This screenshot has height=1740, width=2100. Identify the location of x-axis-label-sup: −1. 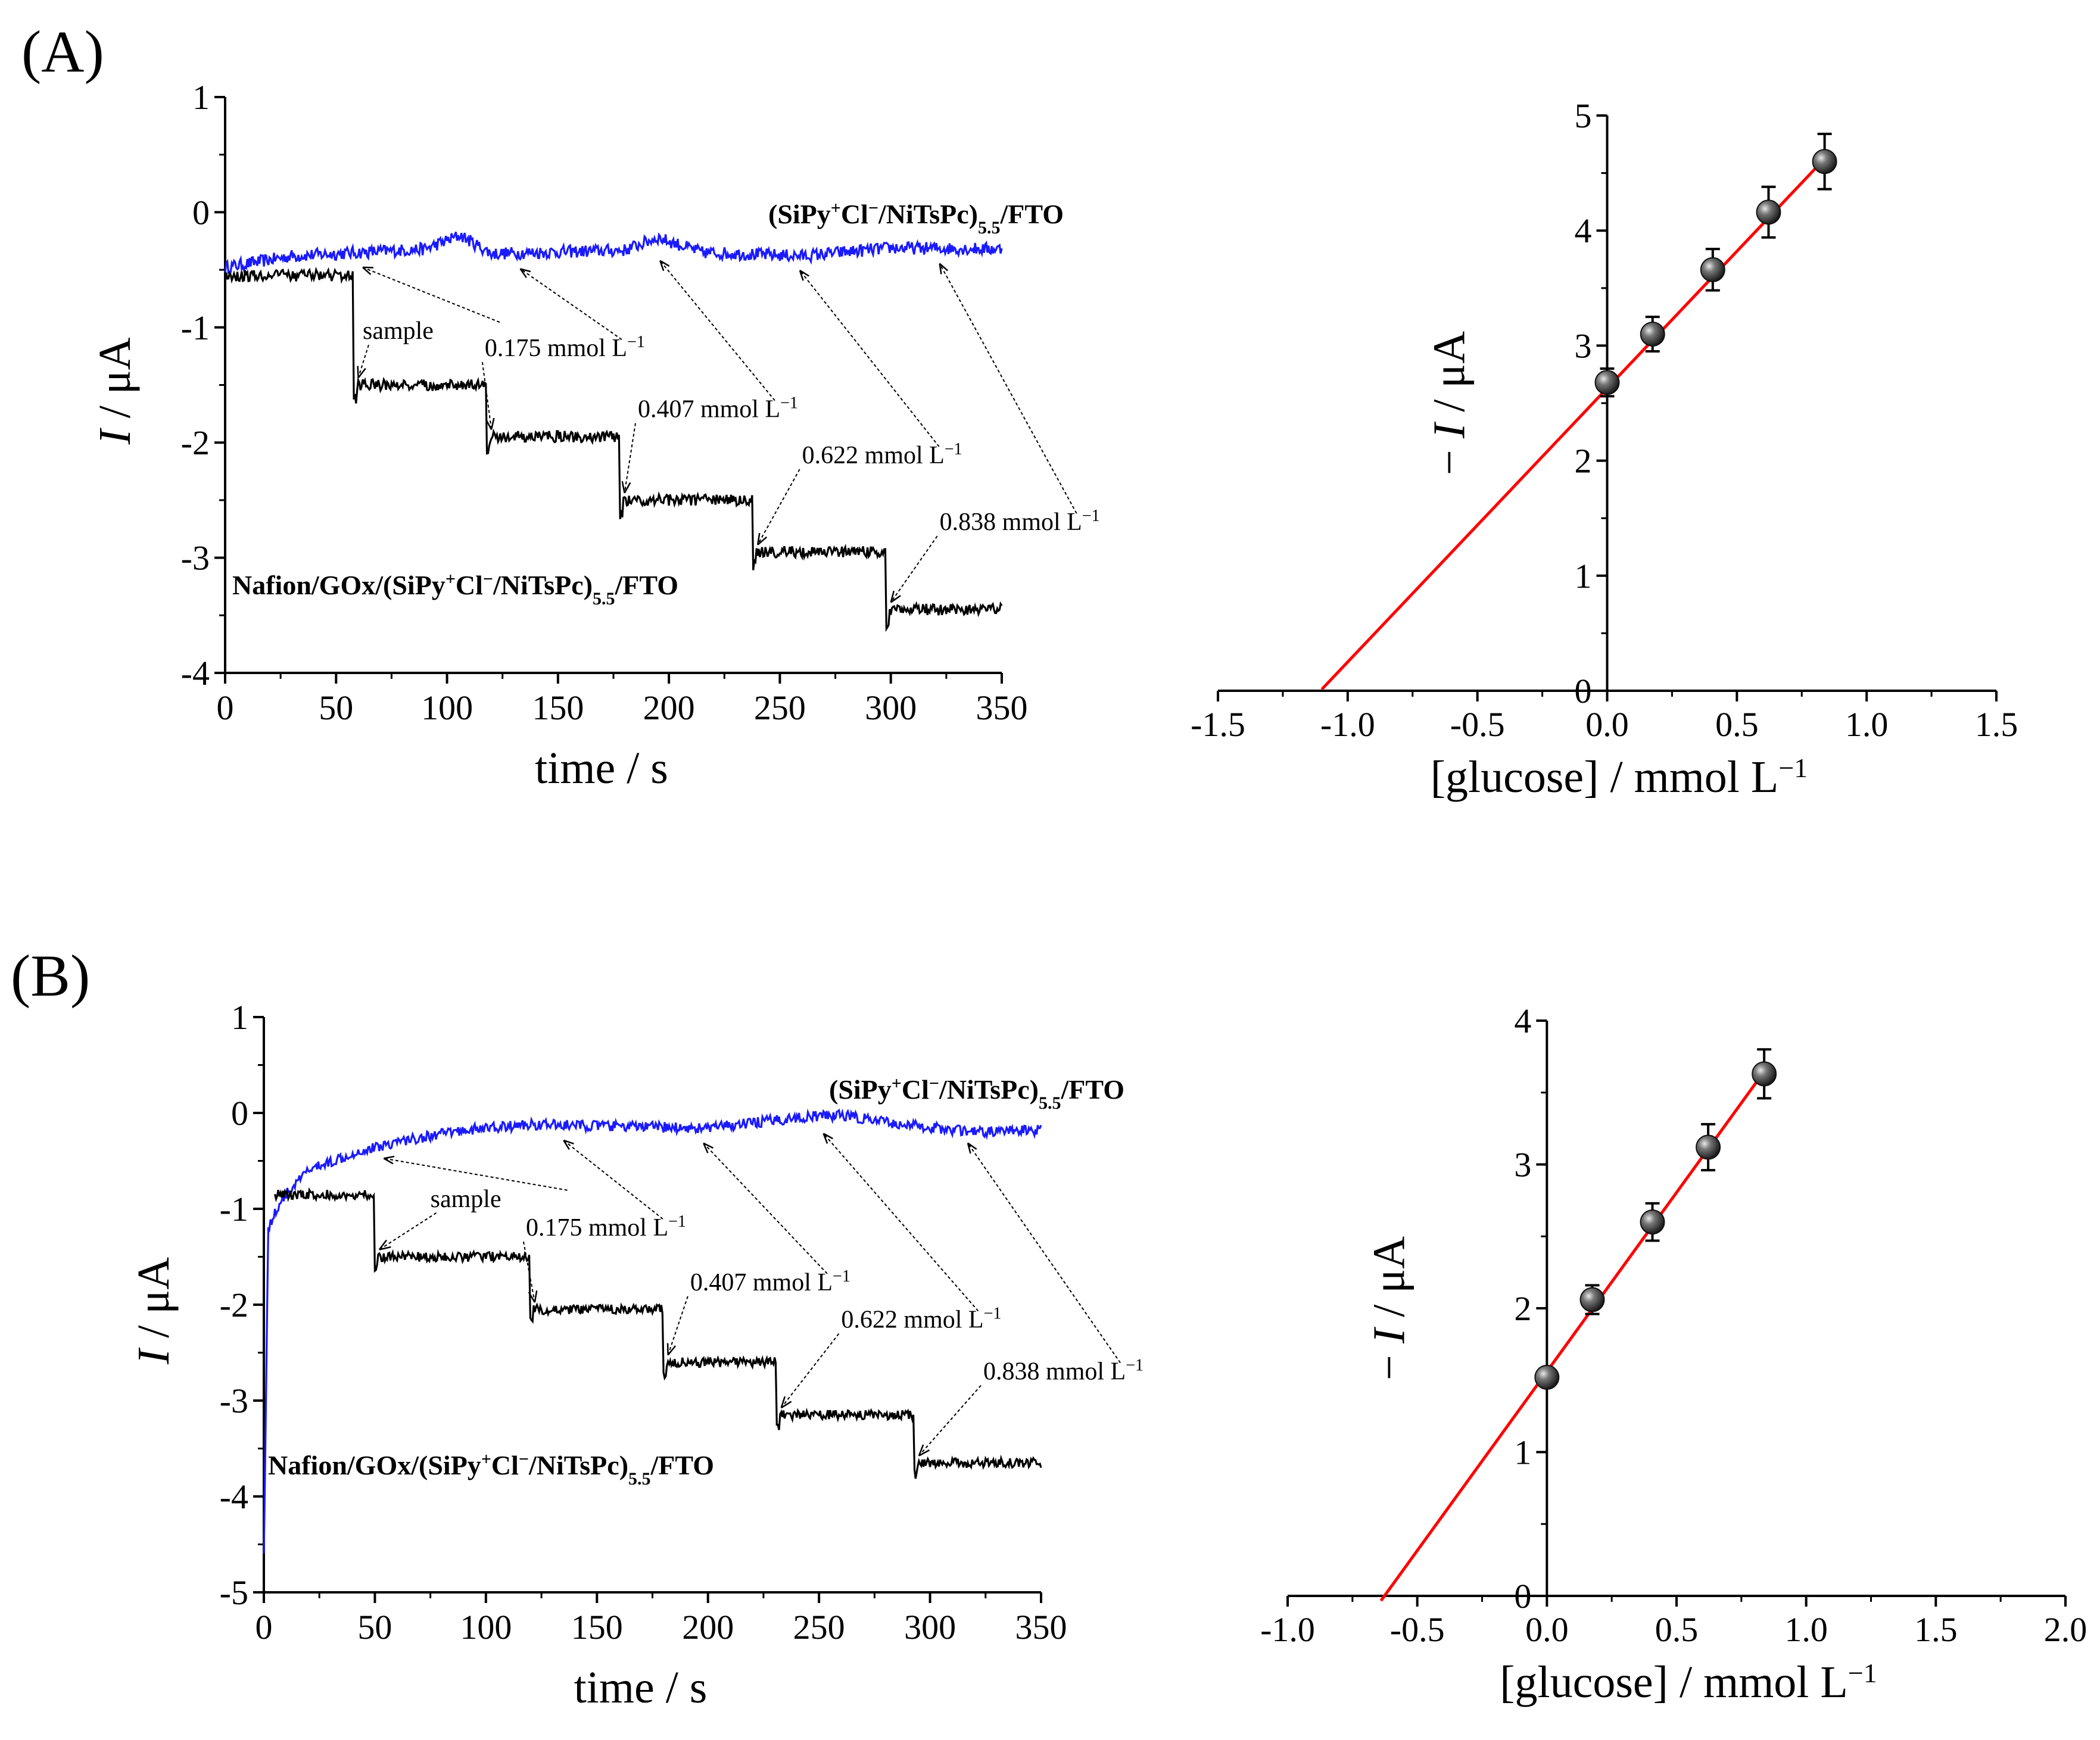
(1863, 1673).